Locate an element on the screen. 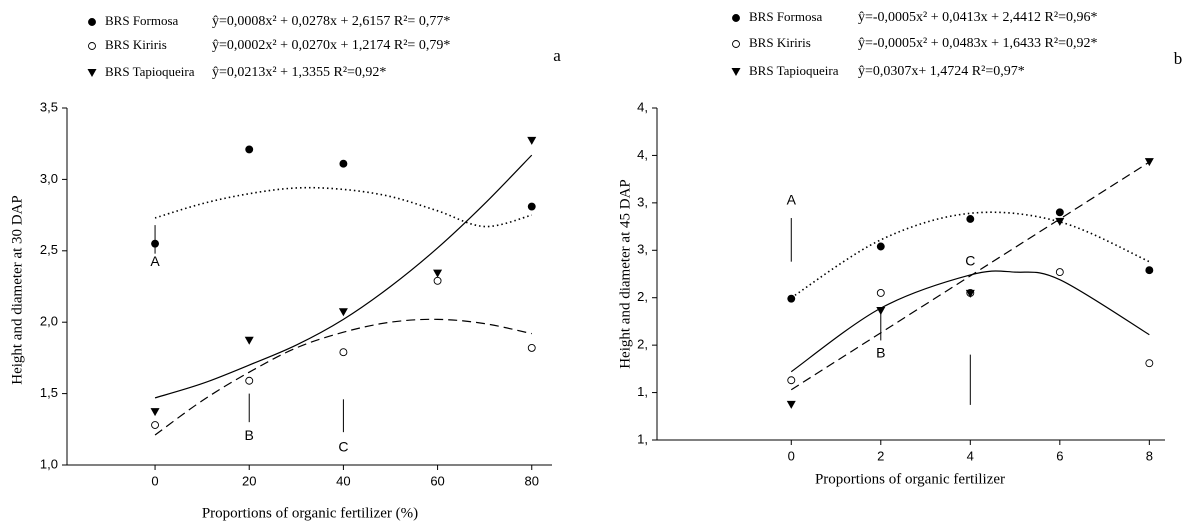 The image size is (1197, 523). x-axis-title: Proportions of organic fertilizer (%) is located at coordinates (310, 513).